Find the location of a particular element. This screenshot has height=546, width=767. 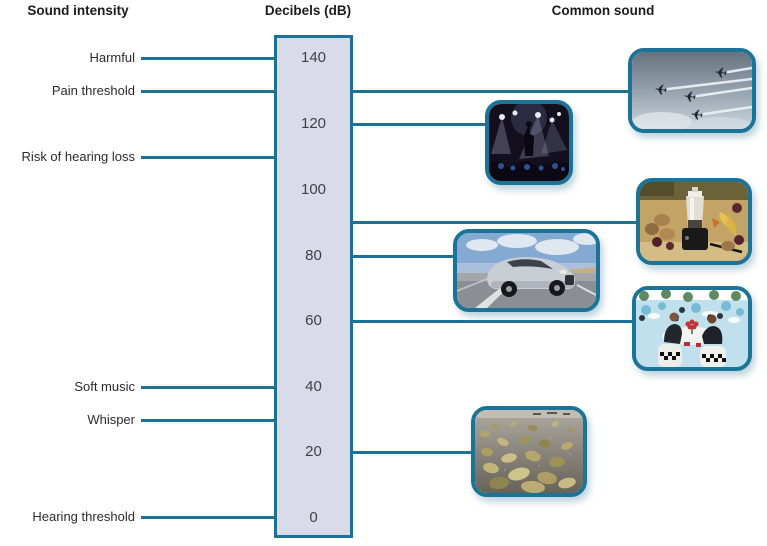

connector-soft-music is located at coordinates (207, 387).